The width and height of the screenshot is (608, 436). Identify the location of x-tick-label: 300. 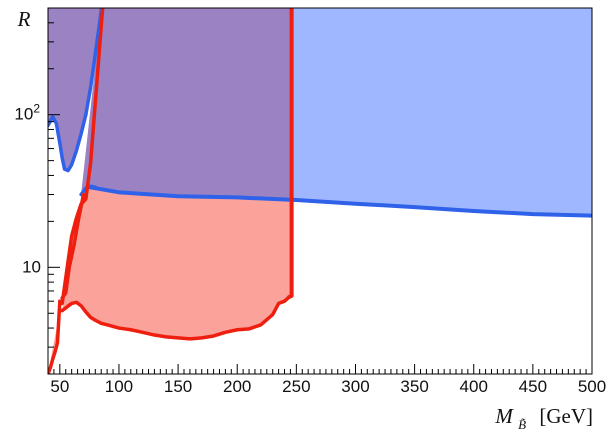
(355, 386).